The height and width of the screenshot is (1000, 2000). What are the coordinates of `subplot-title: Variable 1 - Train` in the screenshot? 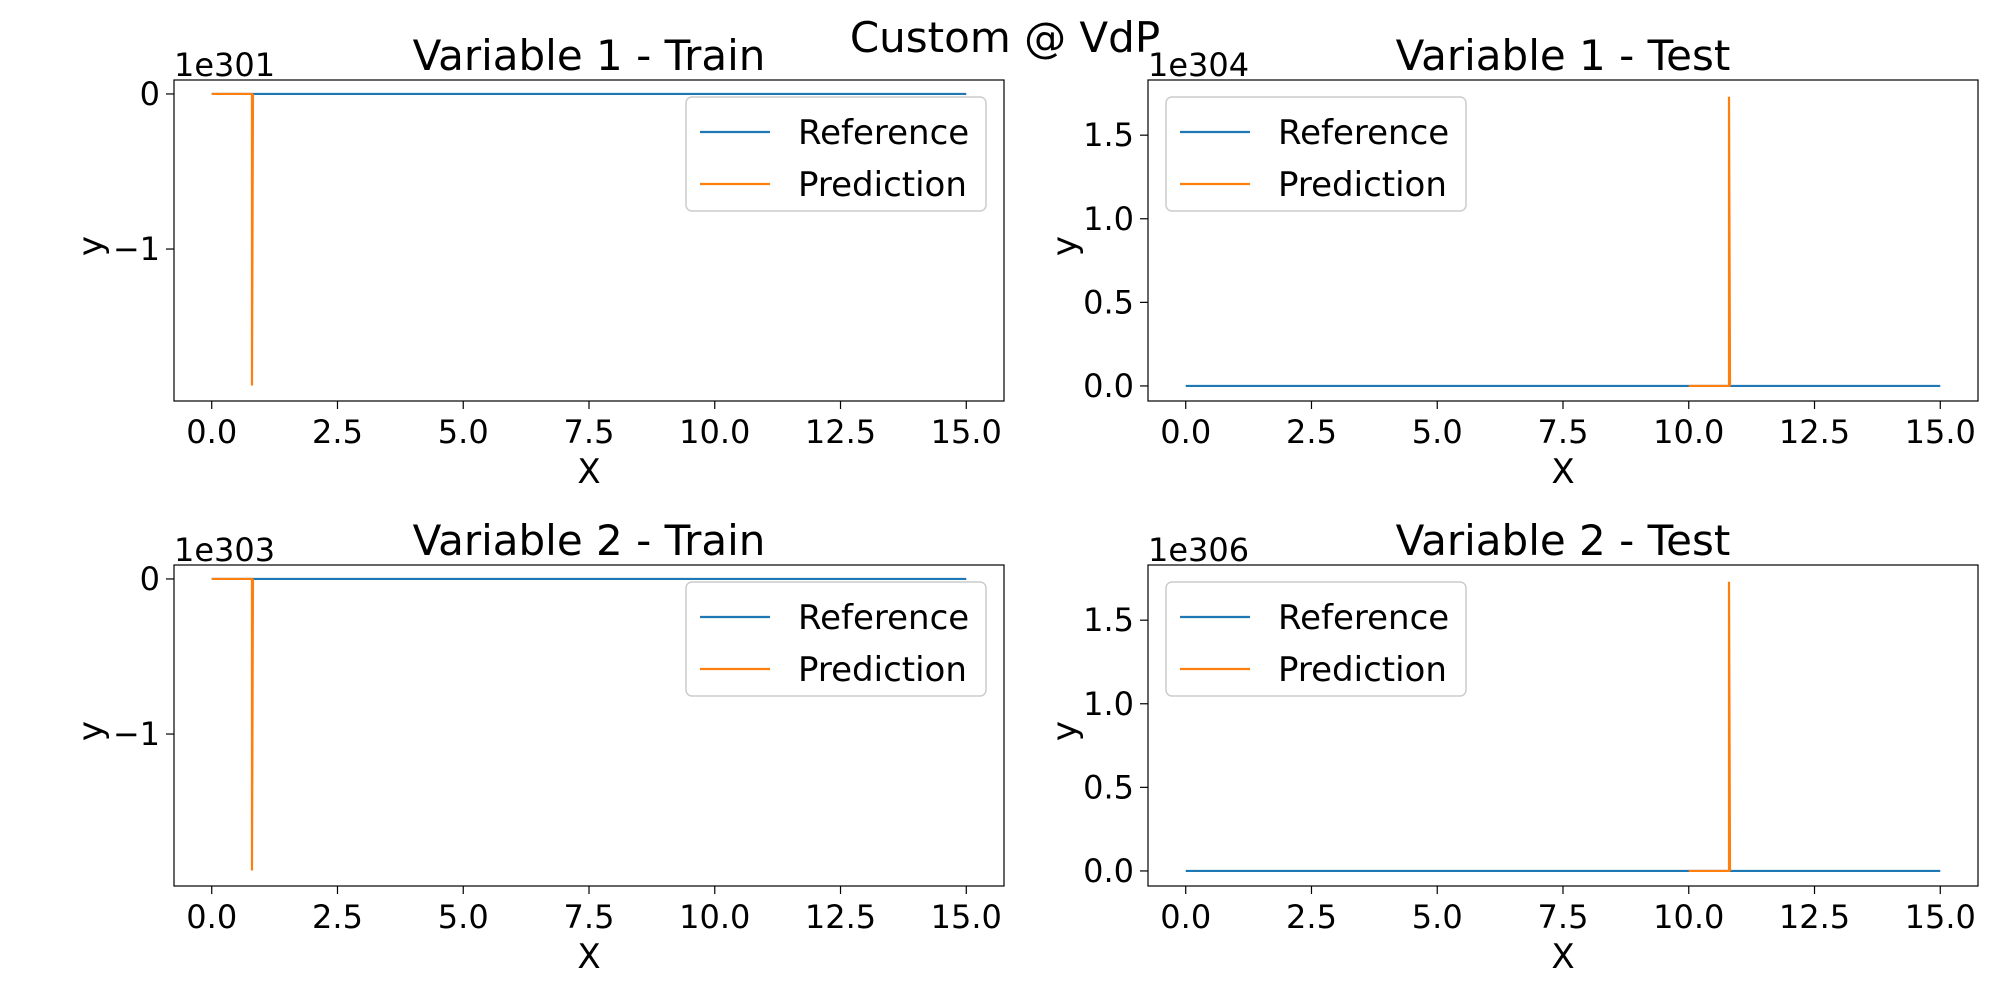 It's located at (589, 55).